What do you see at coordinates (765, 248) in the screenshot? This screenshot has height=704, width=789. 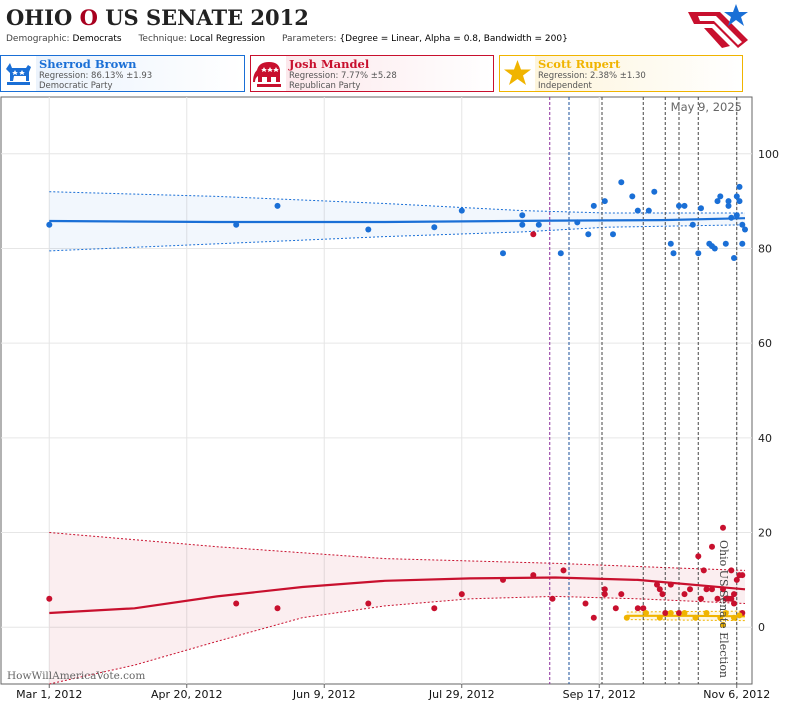 I see `y-tick-label: 80` at bounding box center [765, 248].